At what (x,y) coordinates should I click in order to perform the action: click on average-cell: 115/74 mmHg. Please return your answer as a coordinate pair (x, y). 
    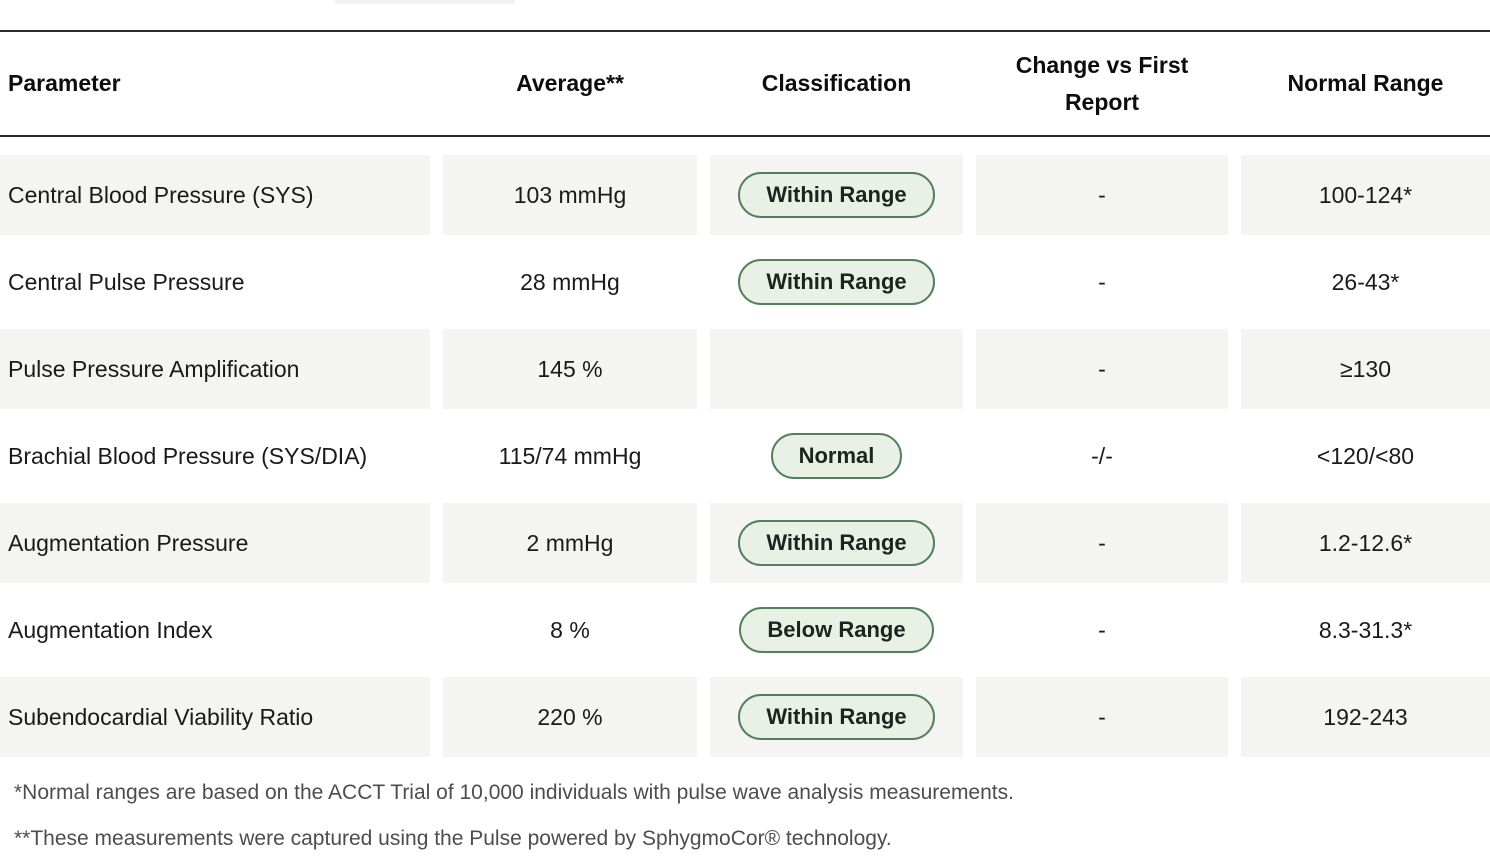
    Looking at the image, I should click on (570, 455).